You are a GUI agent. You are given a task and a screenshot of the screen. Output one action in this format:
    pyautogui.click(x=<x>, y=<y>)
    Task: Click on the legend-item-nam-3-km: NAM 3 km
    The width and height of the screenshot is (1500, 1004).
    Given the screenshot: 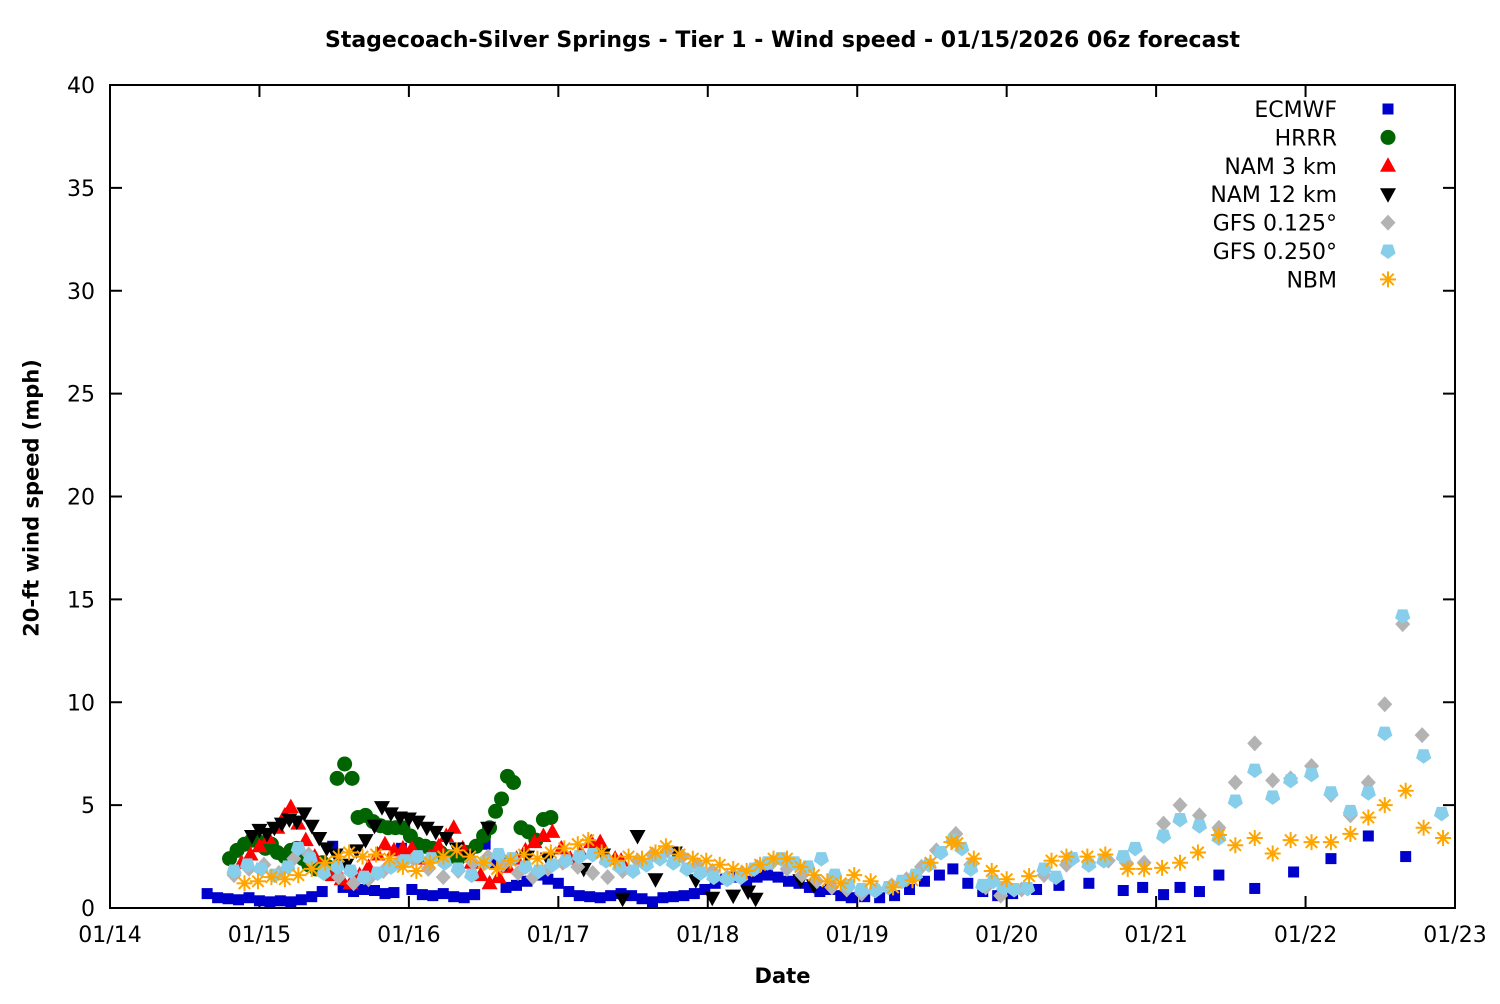 What is the action you would take?
    pyautogui.click(x=1310, y=167)
    